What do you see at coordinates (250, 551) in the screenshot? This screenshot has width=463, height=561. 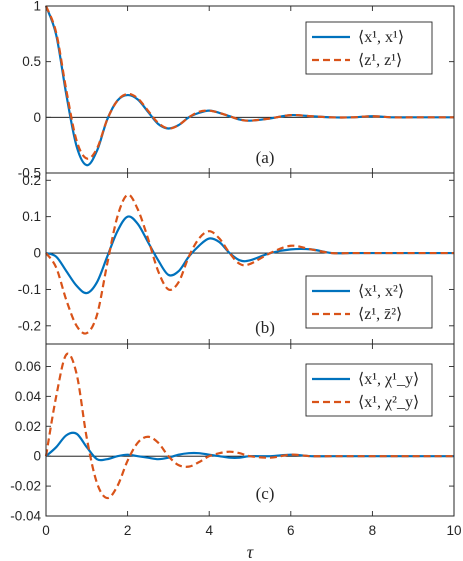 I see `x-axis-label: τ` at bounding box center [250, 551].